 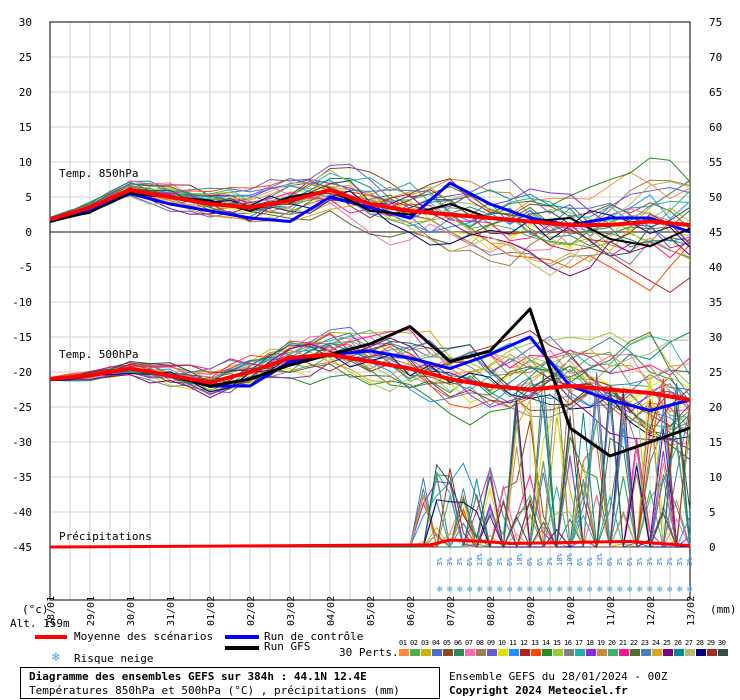 I want to click on perturbation-number: 25, so click(x=667, y=643).